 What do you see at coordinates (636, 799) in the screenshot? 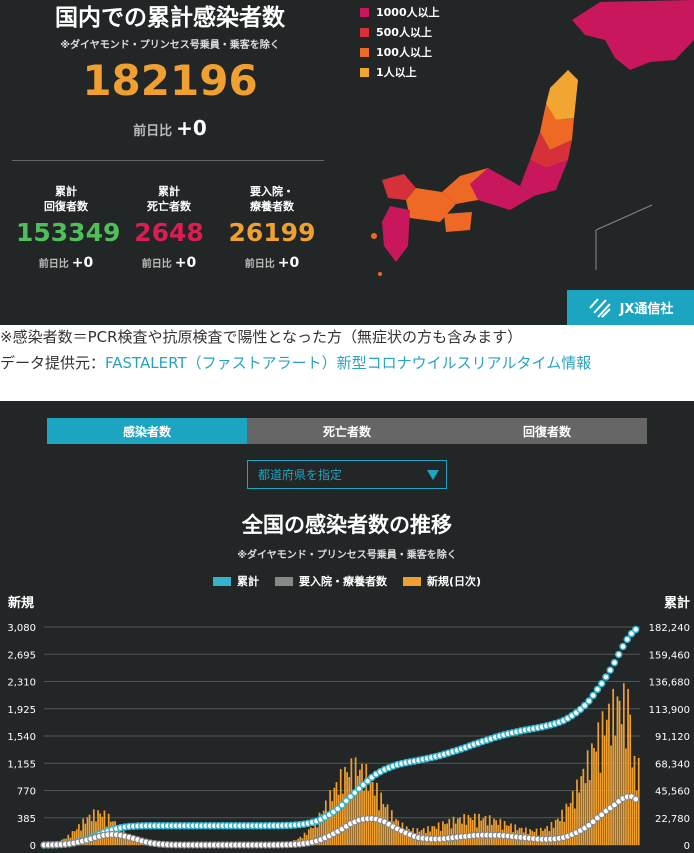
I see `hospitalized-point` at bounding box center [636, 799].